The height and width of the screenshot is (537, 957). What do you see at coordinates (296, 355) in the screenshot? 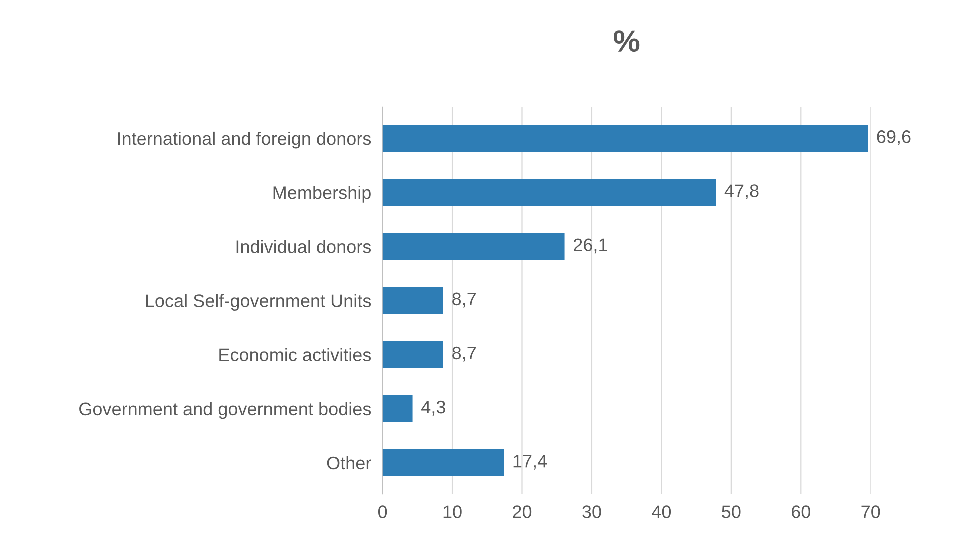
I see `y-tick-label: Economic activities` at bounding box center [296, 355].